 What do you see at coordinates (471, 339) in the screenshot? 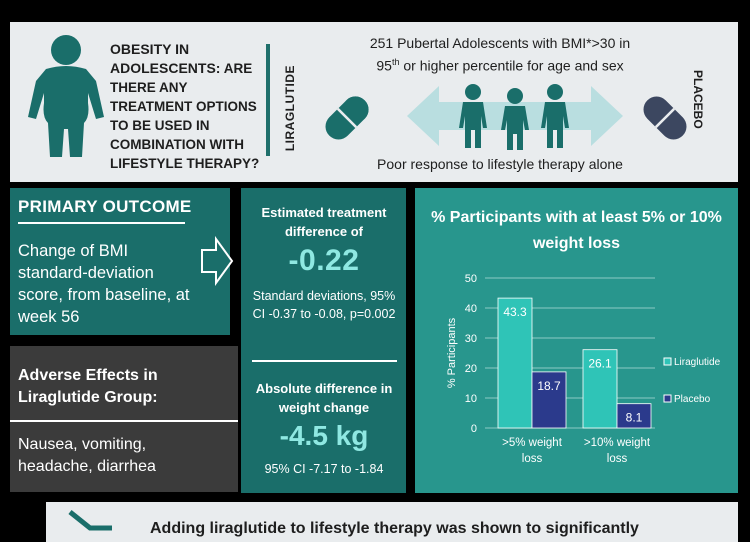
I see `y-tick-label: 30` at bounding box center [471, 339].